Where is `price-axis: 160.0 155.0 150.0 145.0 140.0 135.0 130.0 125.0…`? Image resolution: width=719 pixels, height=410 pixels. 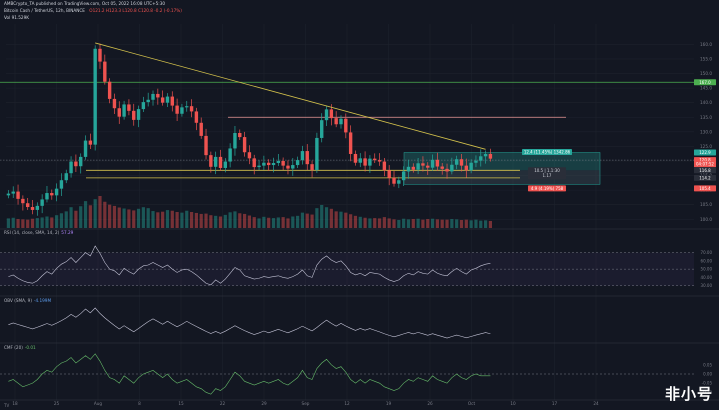 price-axis: 160.0 155.0 150.0 145.0 140.0 135.0 130.0 125.0… is located at coordinates (706, 218).